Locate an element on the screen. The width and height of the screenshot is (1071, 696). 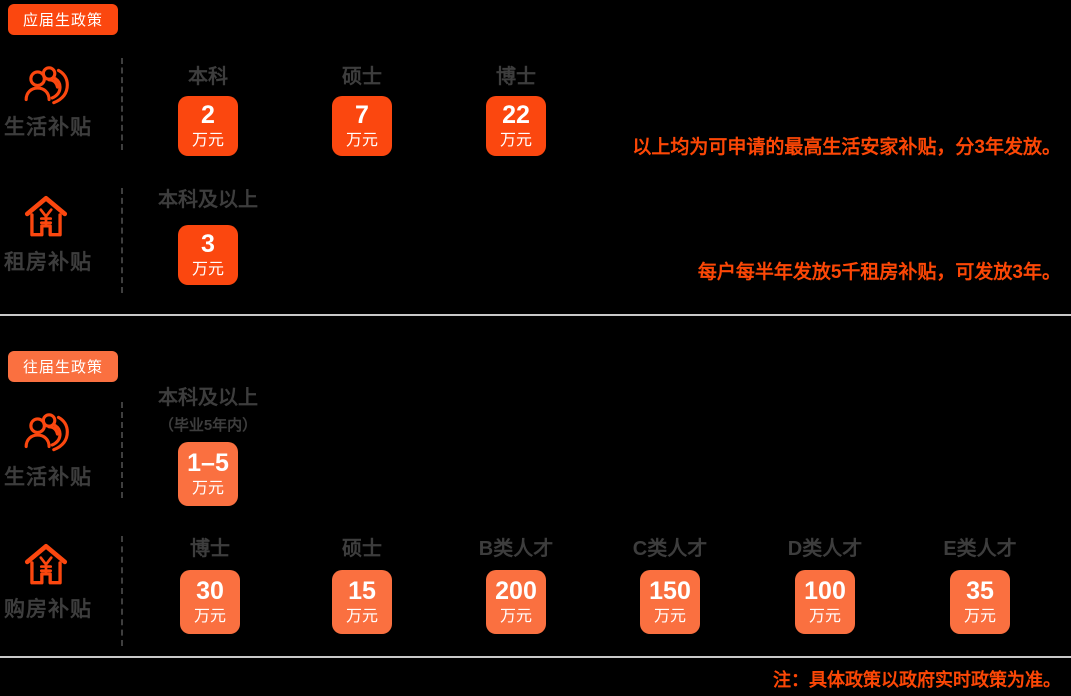
amount-badge: 3 万元 is located at coordinates (208, 255).